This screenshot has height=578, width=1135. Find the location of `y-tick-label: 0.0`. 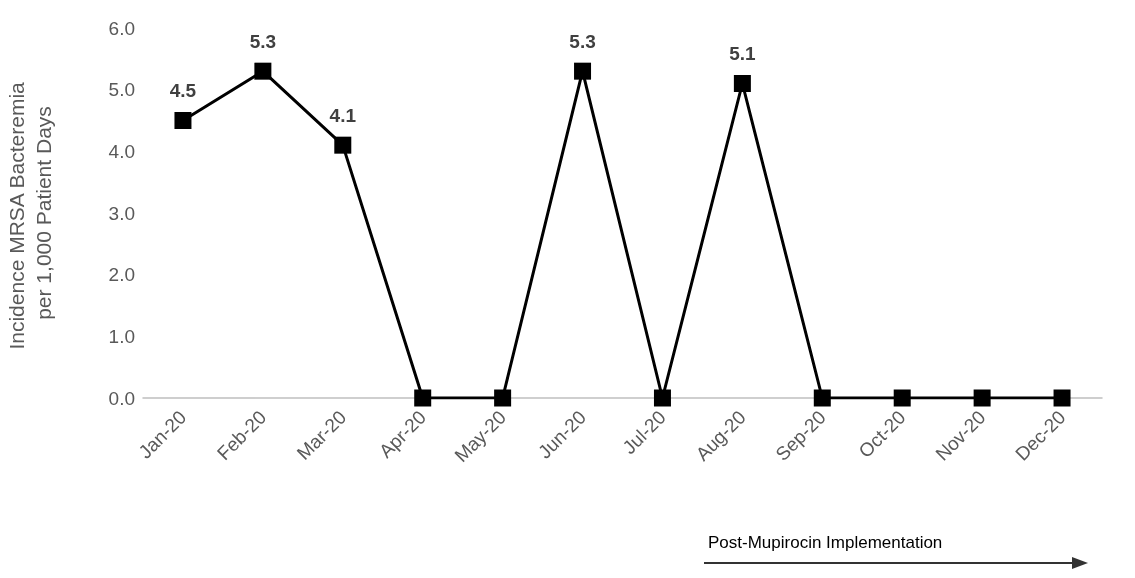

y-tick-label: 0.0 is located at coordinates (121, 398).